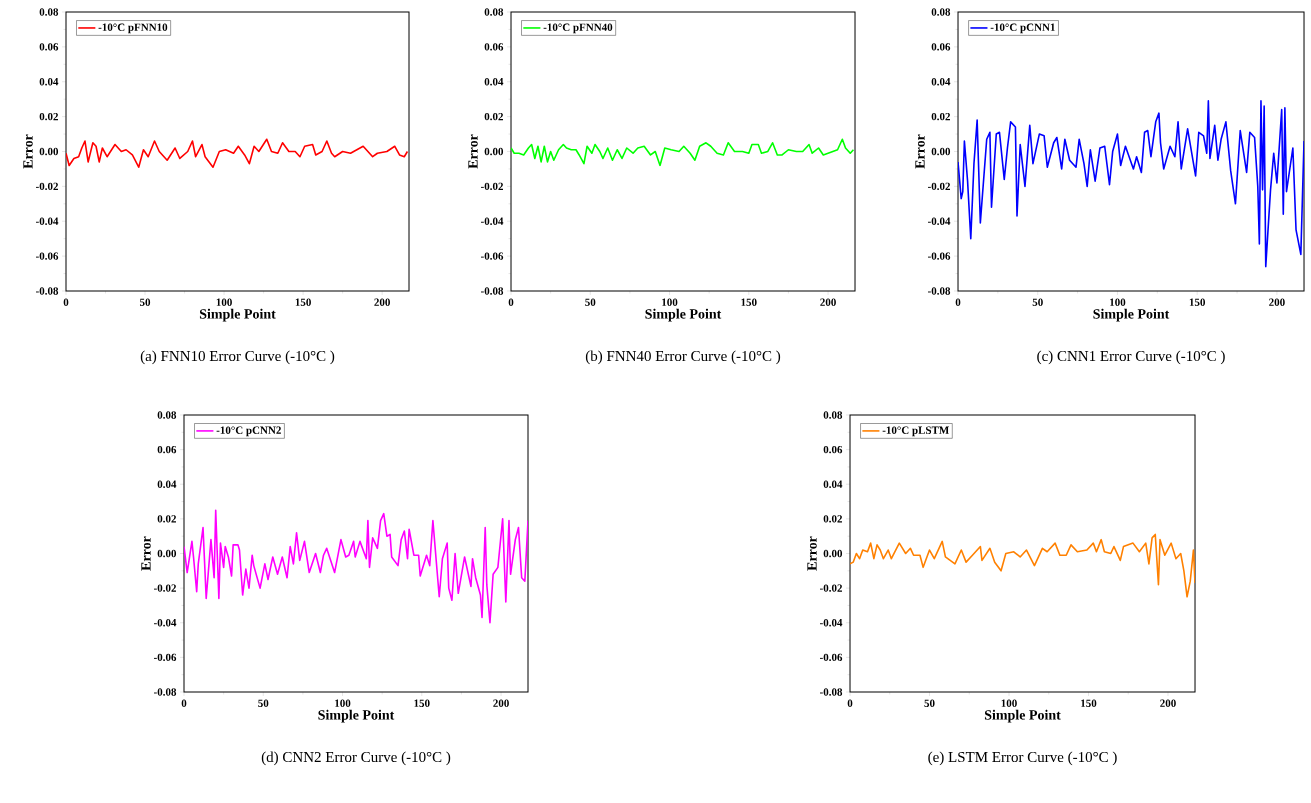 This screenshot has width=1311, height=803. What do you see at coordinates (356, 758) in the screenshot?
I see `text: (d) CNN2 Error Curve (-10°C )` at bounding box center [356, 758].